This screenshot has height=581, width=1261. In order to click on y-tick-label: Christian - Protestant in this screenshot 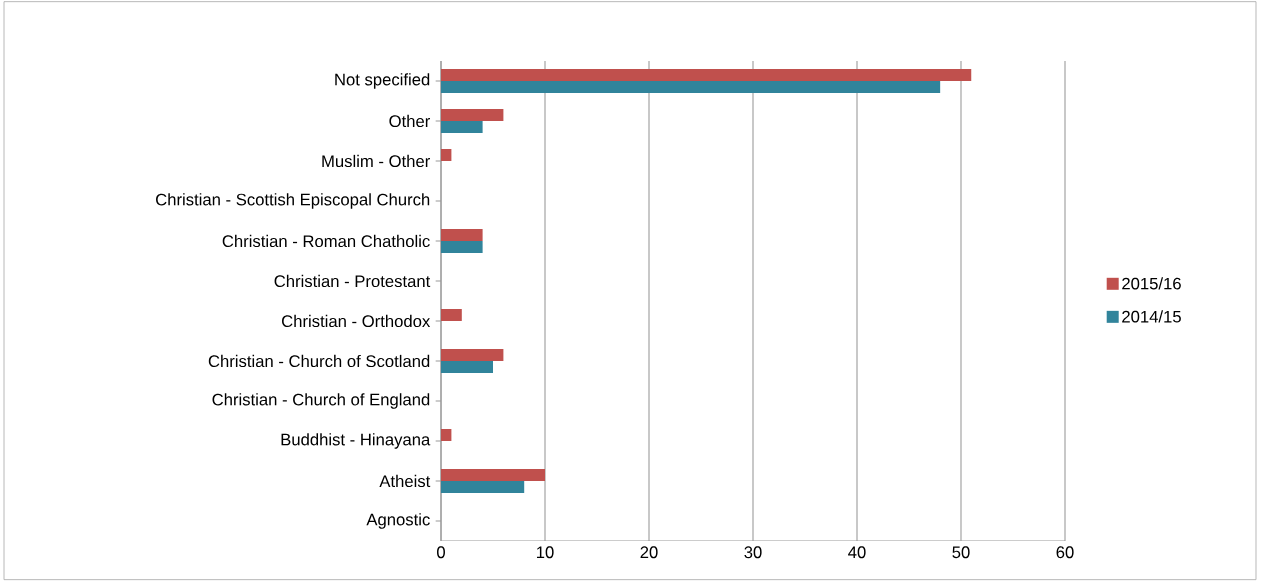, I will do `click(352, 281)`.